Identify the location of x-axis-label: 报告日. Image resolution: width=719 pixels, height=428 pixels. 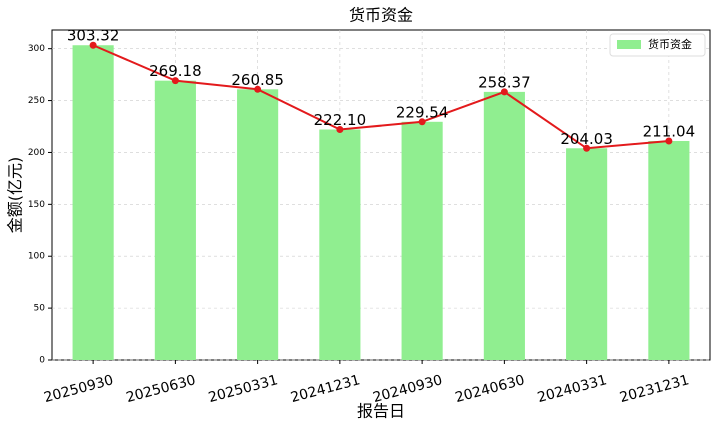
(381, 411).